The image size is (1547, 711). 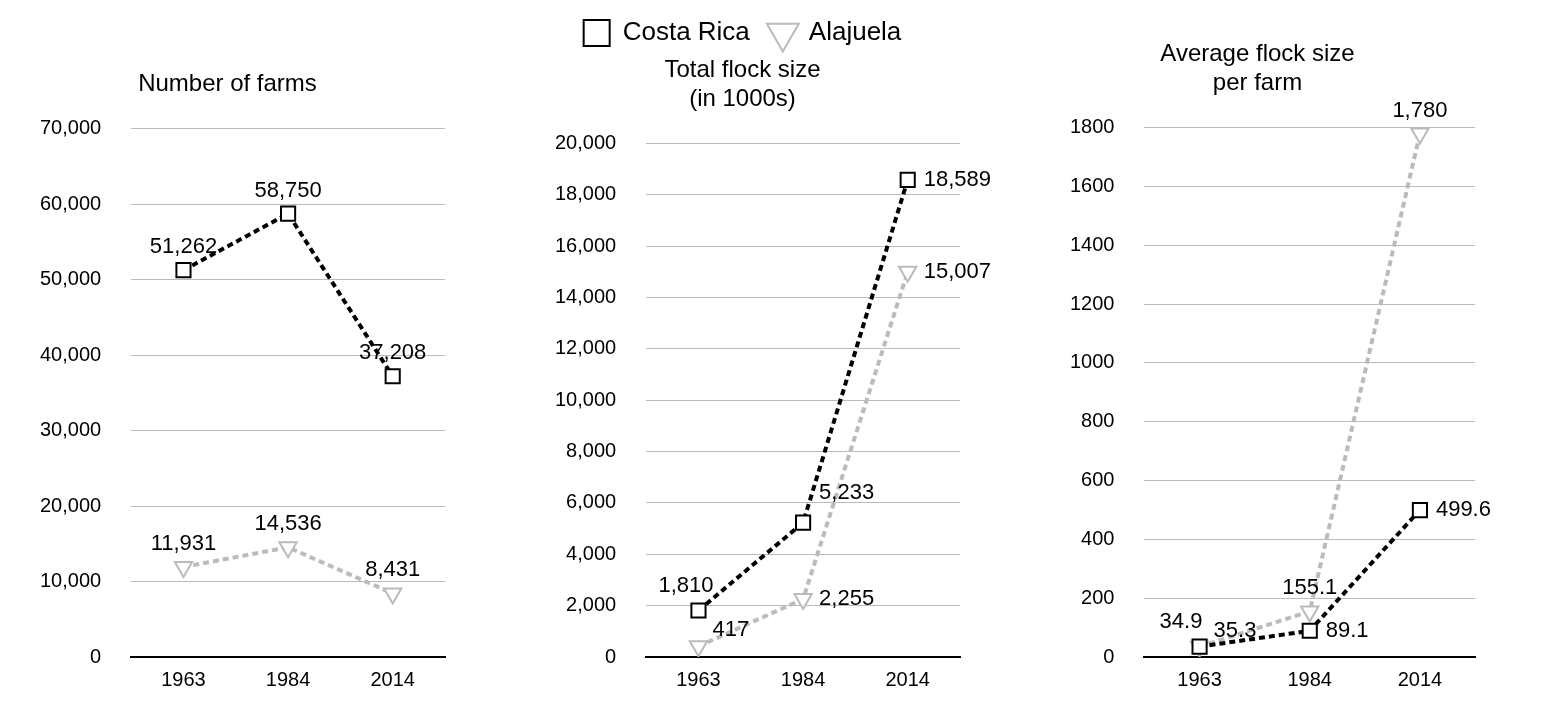 What do you see at coordinates (1092, 243) in the screenshot?
I see `y-tick-label: 1400` at bounding box center [1092, 243].